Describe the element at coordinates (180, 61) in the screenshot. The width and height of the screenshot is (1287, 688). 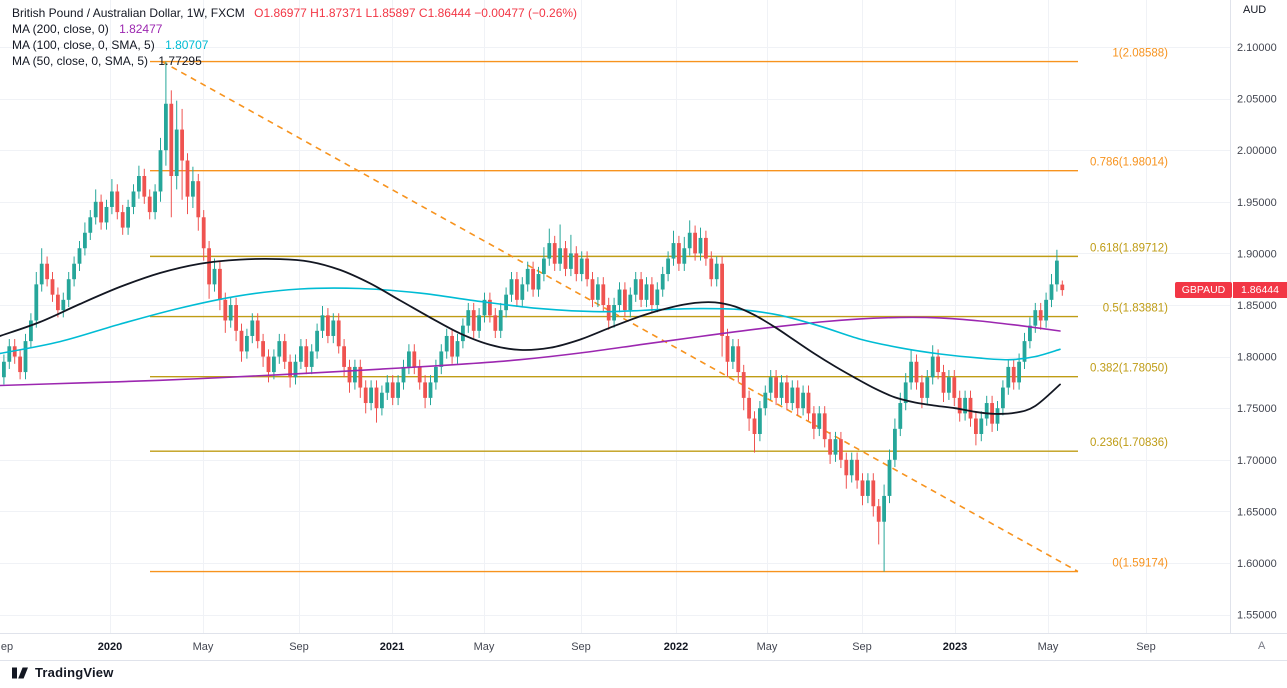
I see `ma-50-value: 1.77295` at that location.